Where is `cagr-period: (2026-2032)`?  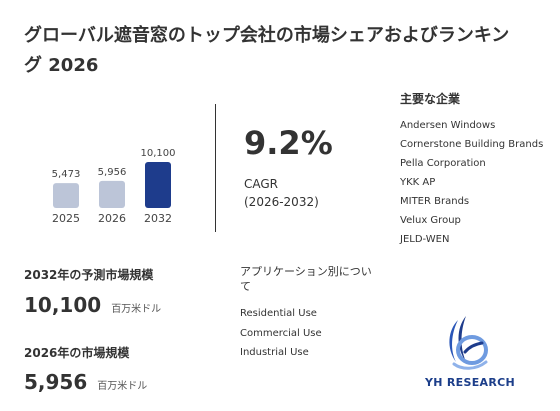 cagr-period: (2026-2032) is located at coordinates (281, 202).